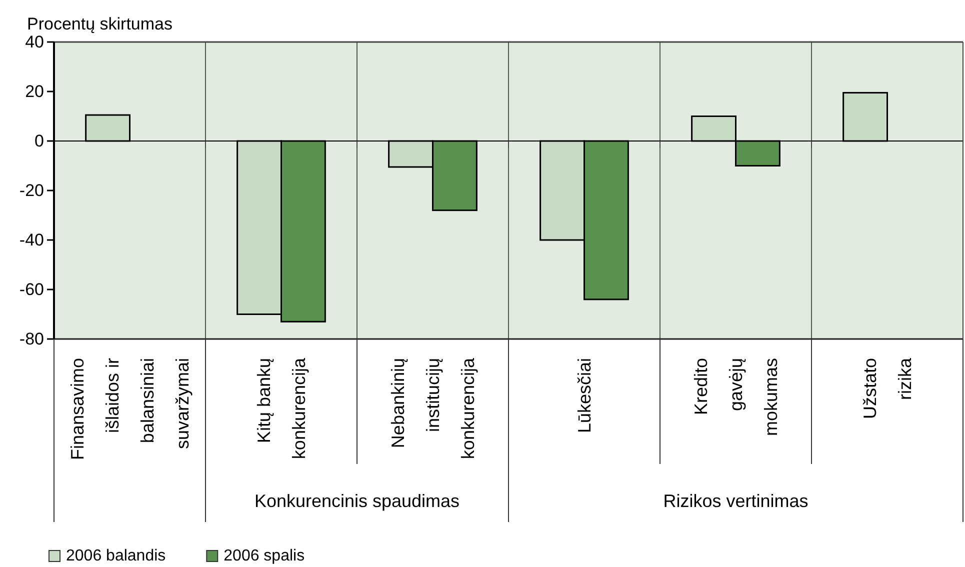 The image size is (965, 567). What do you see at coordinates (129, 409) in the screenshot?
I see `x-tick-label: Finansavimo išlaidos ir balansiniai suvaržymai` at bounding box center [129, 409].